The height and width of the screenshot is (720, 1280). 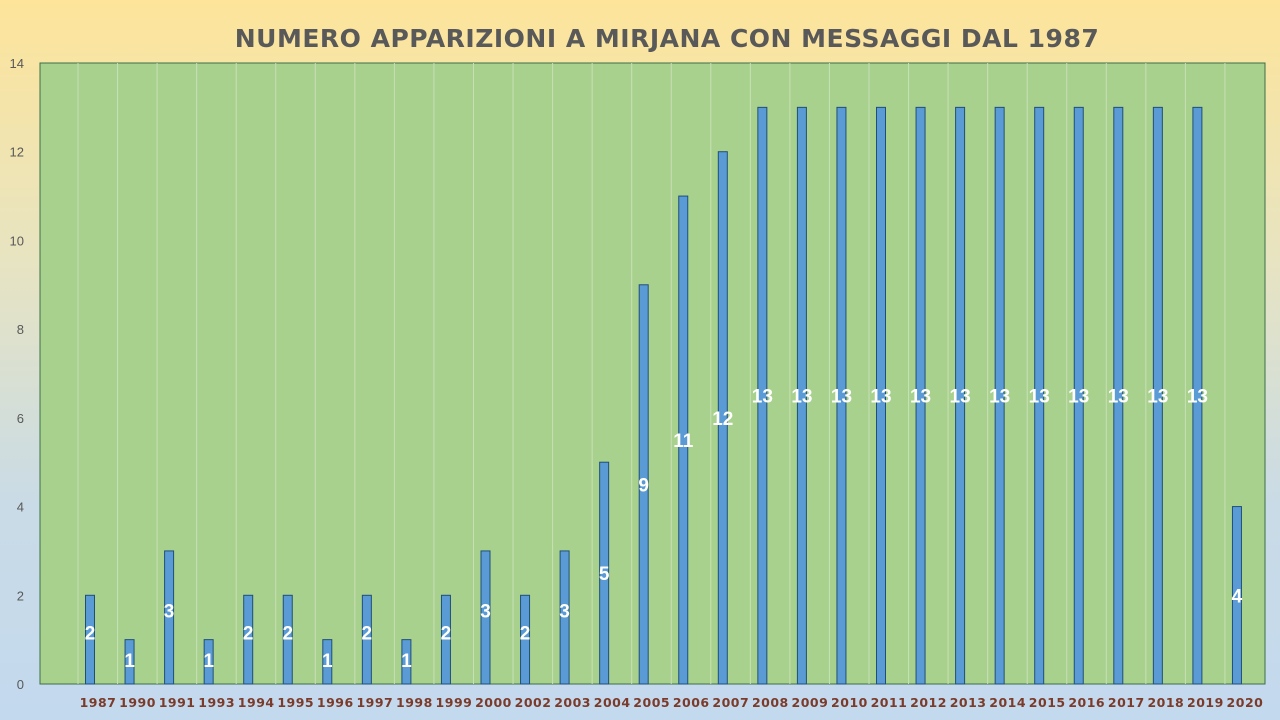 I want to click on x-tick-label: 2005, so click(x=651, y=702).